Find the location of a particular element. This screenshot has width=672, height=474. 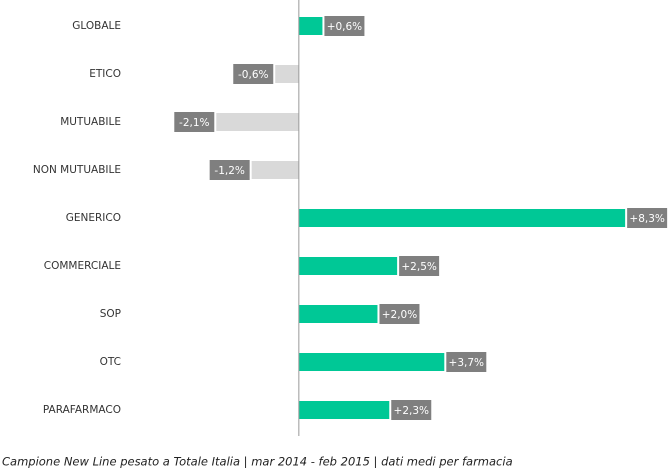

value-label: +2,3% is located at coordinates (411, 411).